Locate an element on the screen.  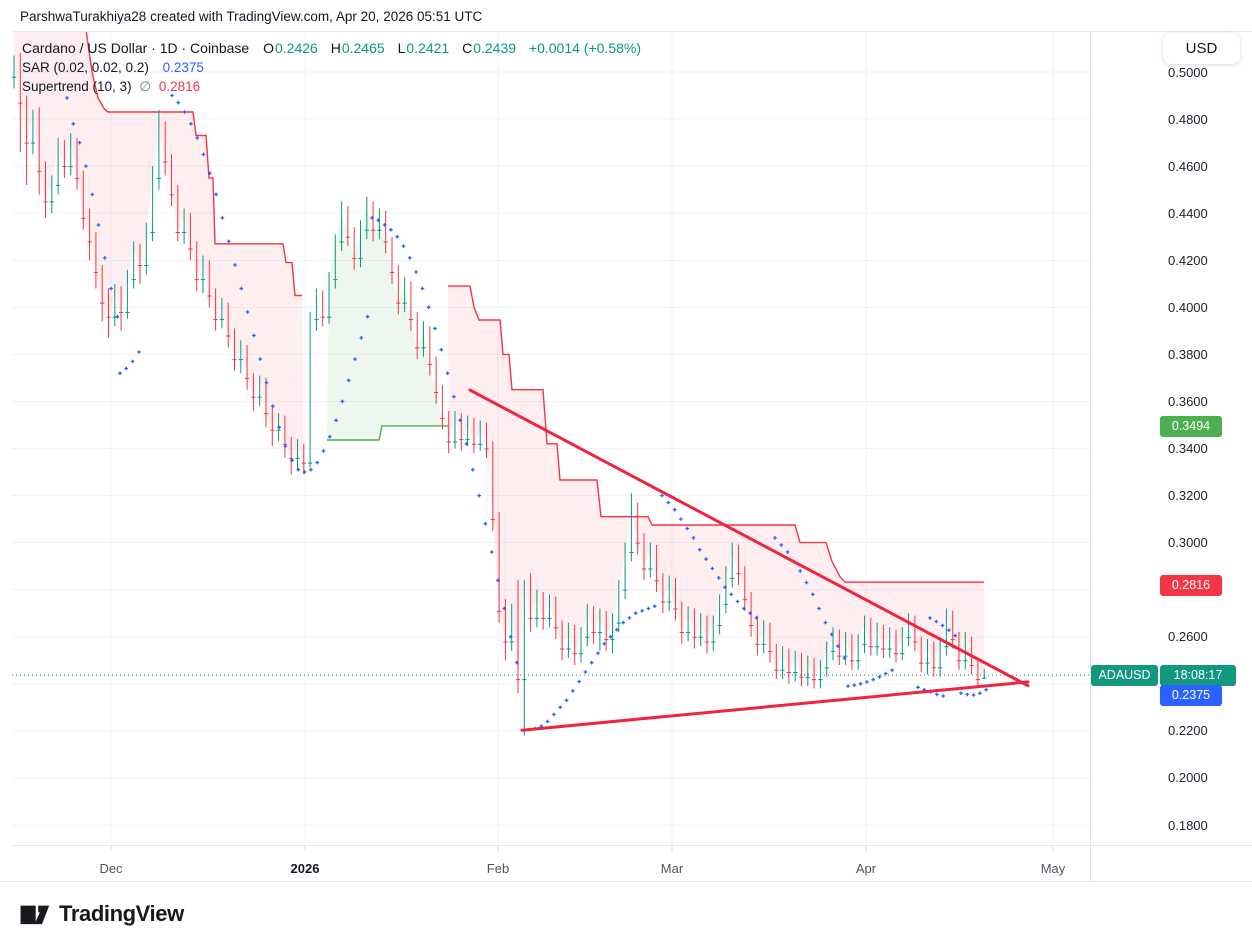
top-divider is located at coordinates (632, 31).